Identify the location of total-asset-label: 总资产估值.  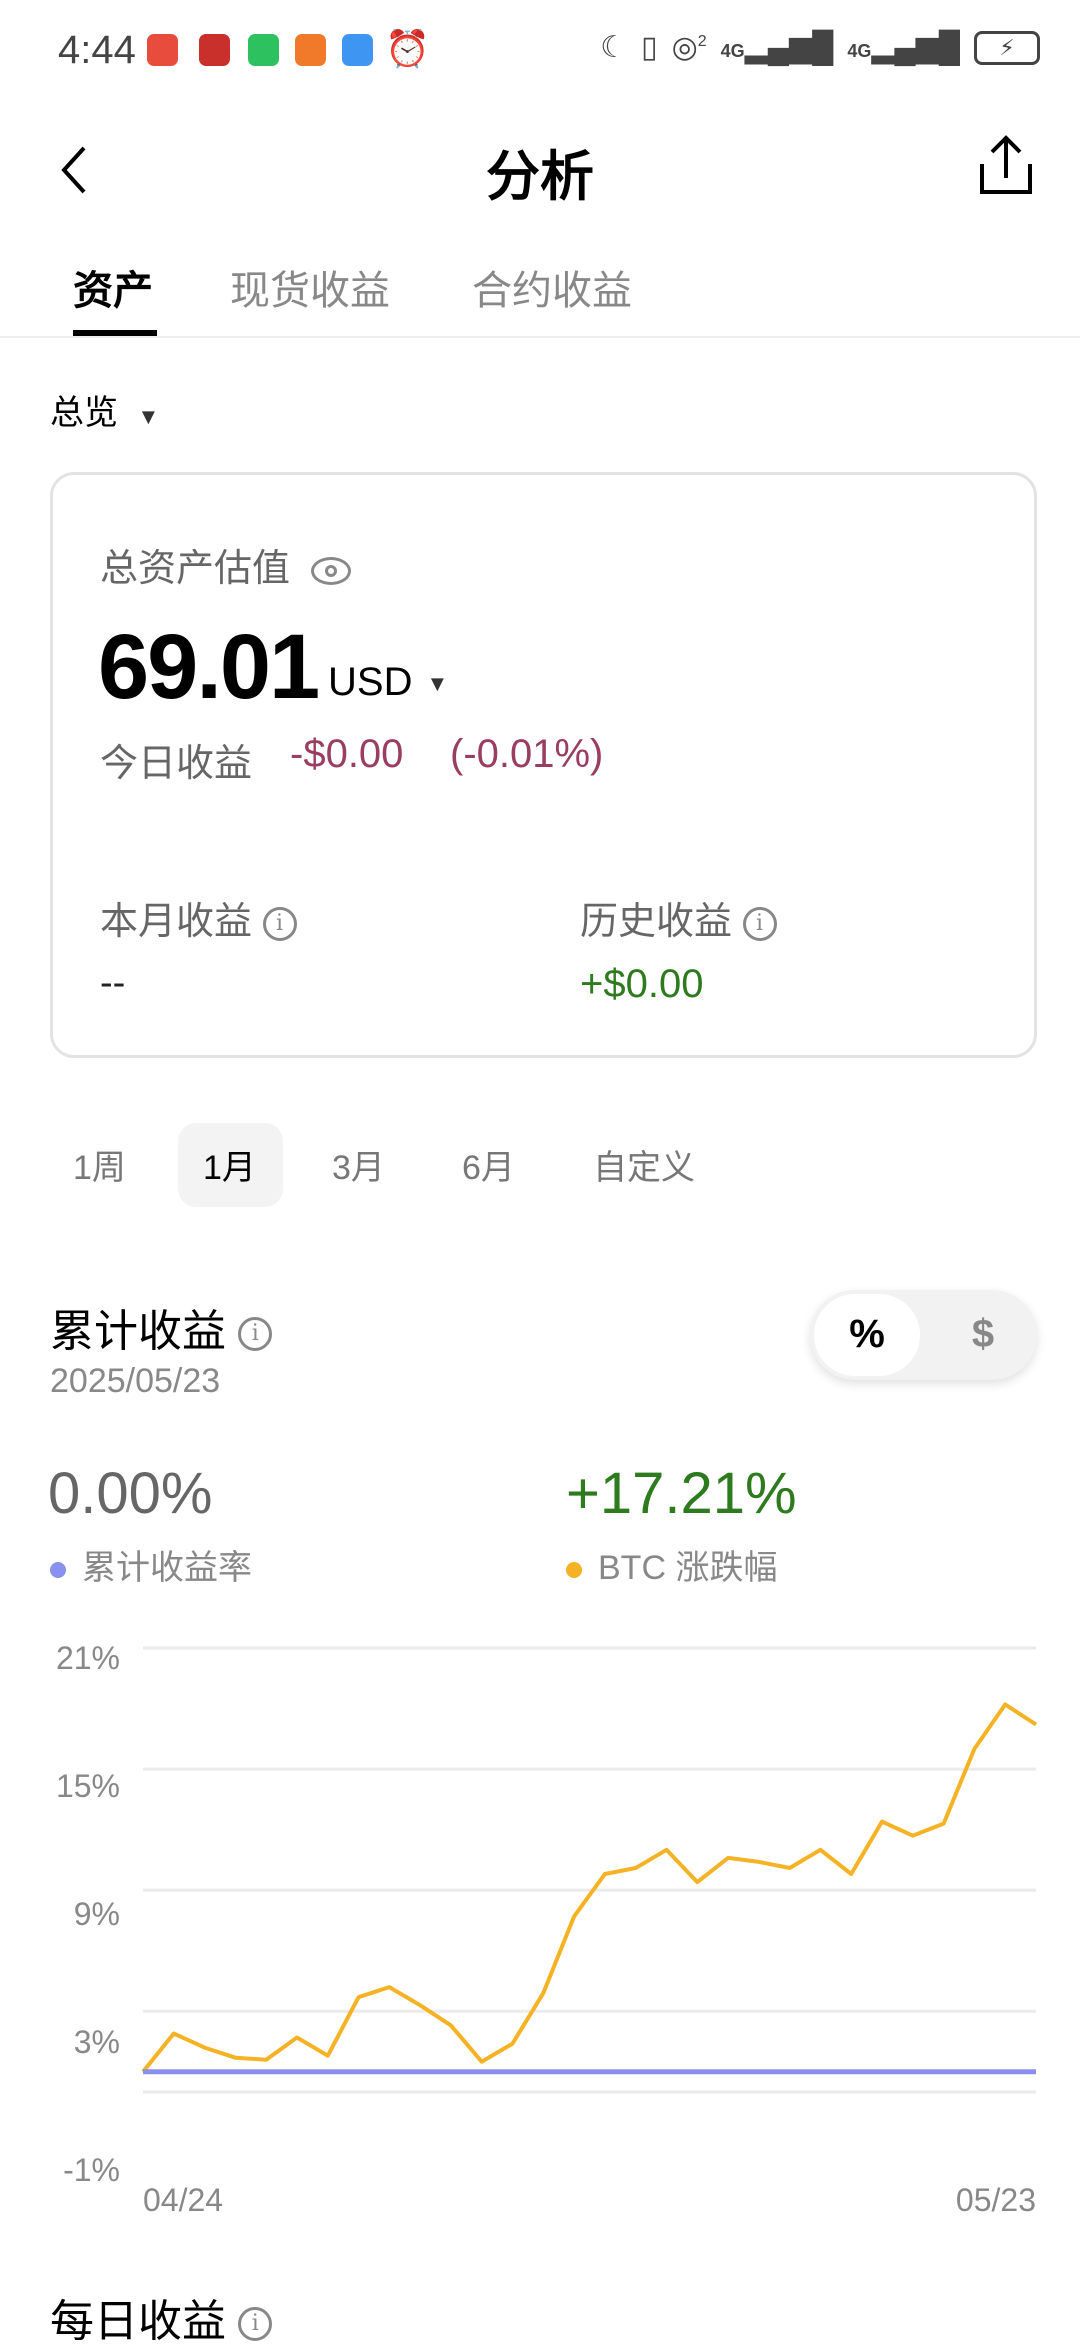
(225, 564).